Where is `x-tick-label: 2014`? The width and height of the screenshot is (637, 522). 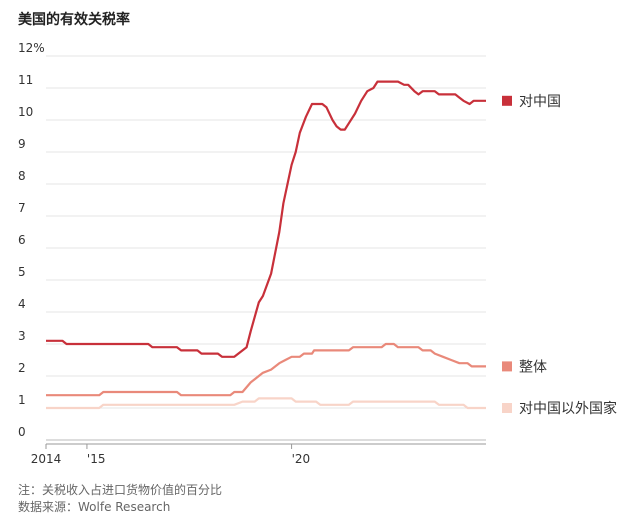
x-tick-label: 2014 is located at coordinates (46, 459).